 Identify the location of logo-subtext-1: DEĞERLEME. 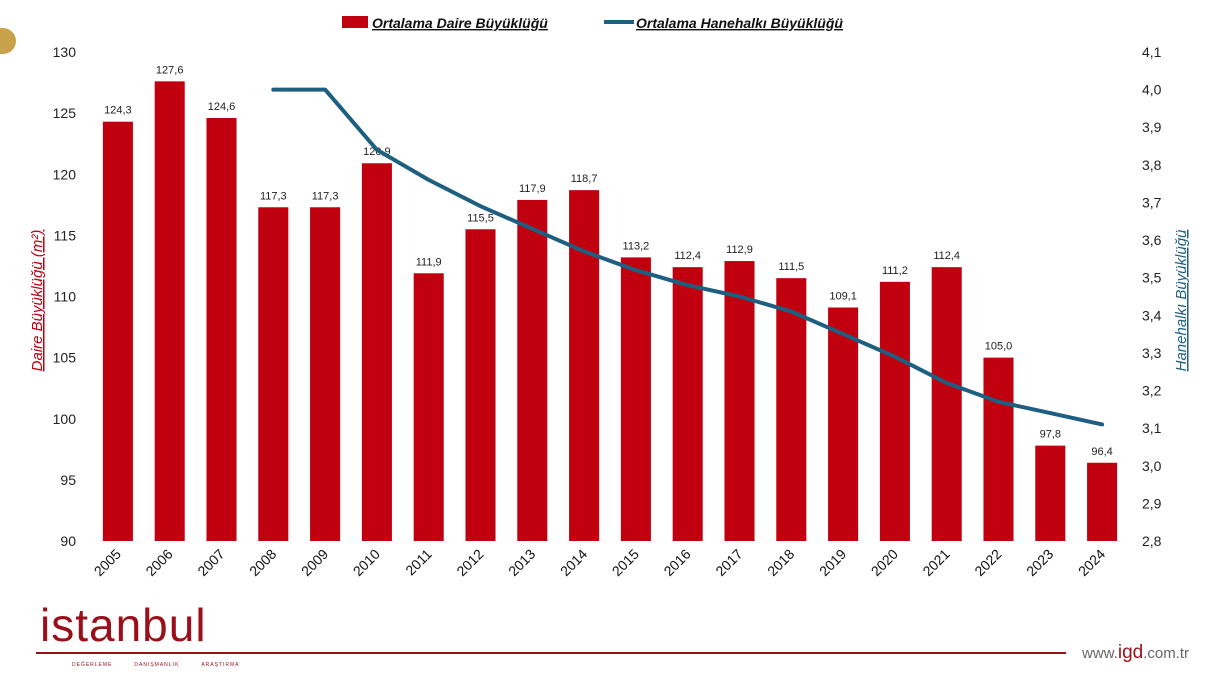
(92, 665).